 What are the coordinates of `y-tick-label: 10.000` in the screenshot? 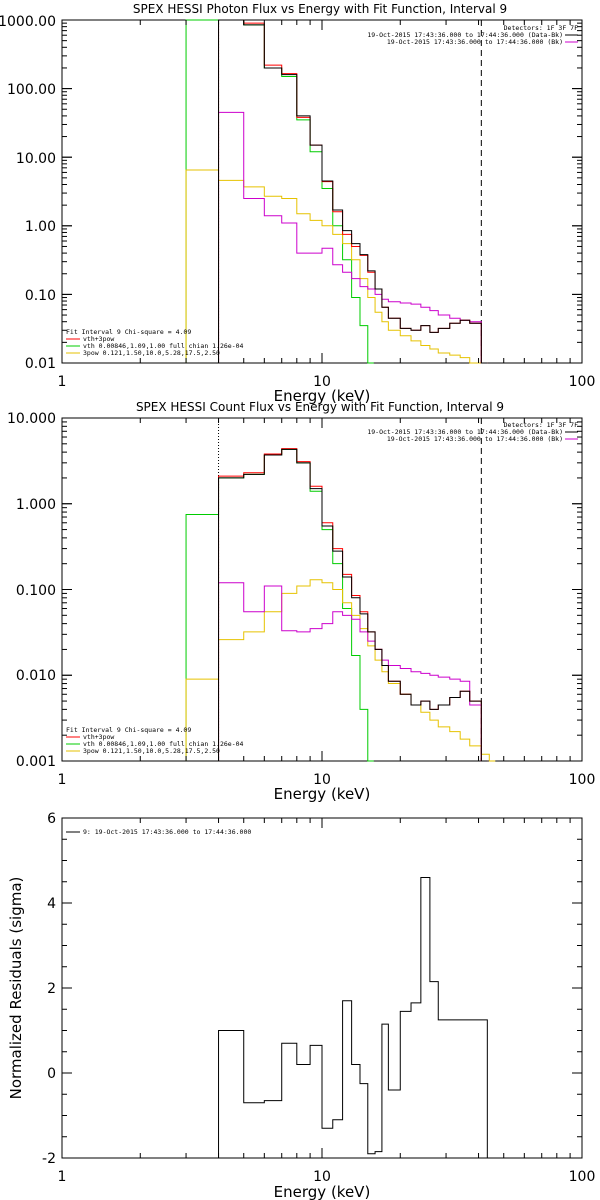 It's located at (31, 419).